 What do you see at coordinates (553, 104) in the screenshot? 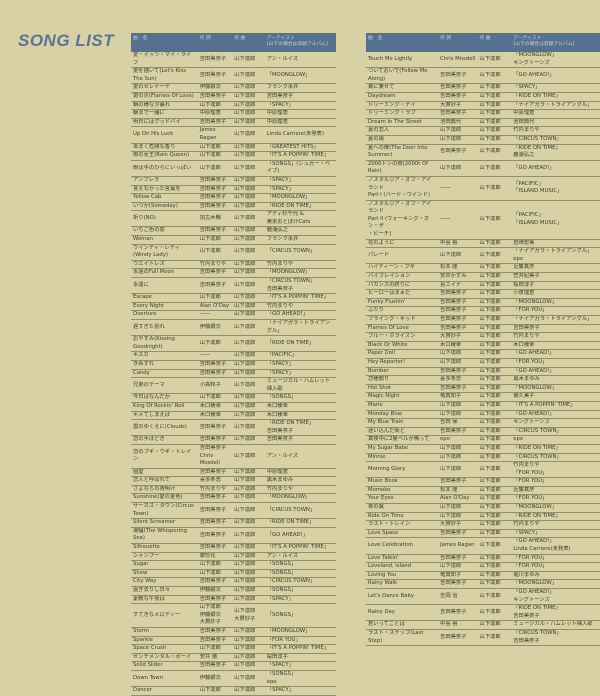
I see `artist: 「ナイアガラ・トライアングル」` at bounding box center [553, 104].